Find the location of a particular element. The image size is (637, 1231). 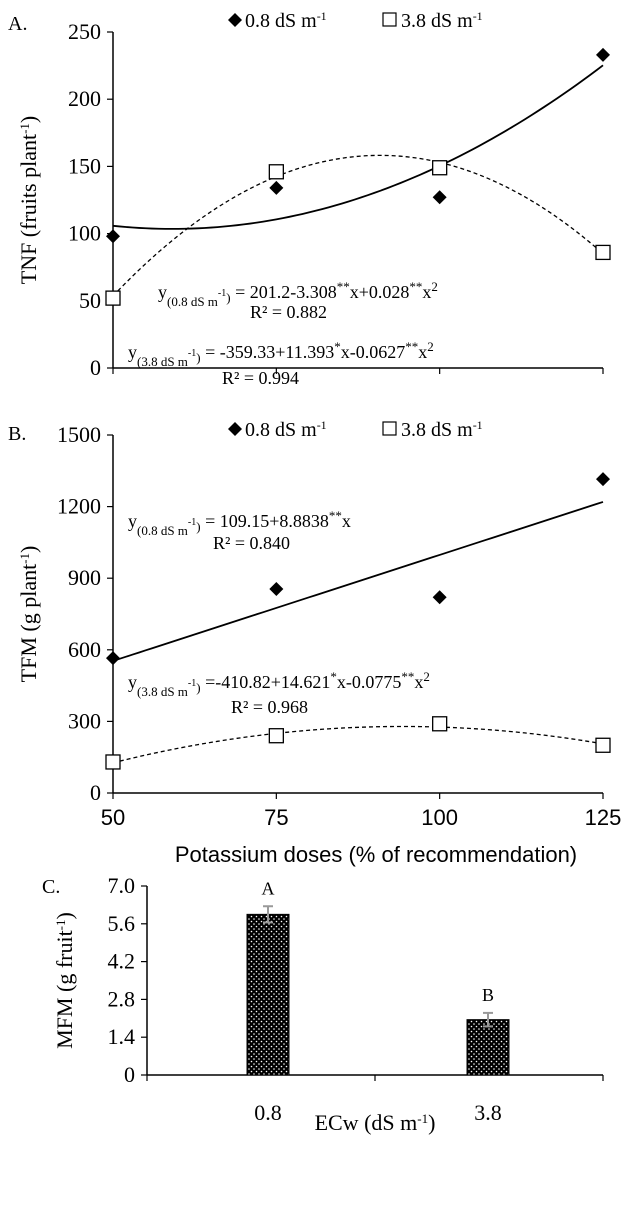

regression-equation-1: y(0.8 dS m-1) = 109.15+8.8838**x is located at coordinates (239, 523).